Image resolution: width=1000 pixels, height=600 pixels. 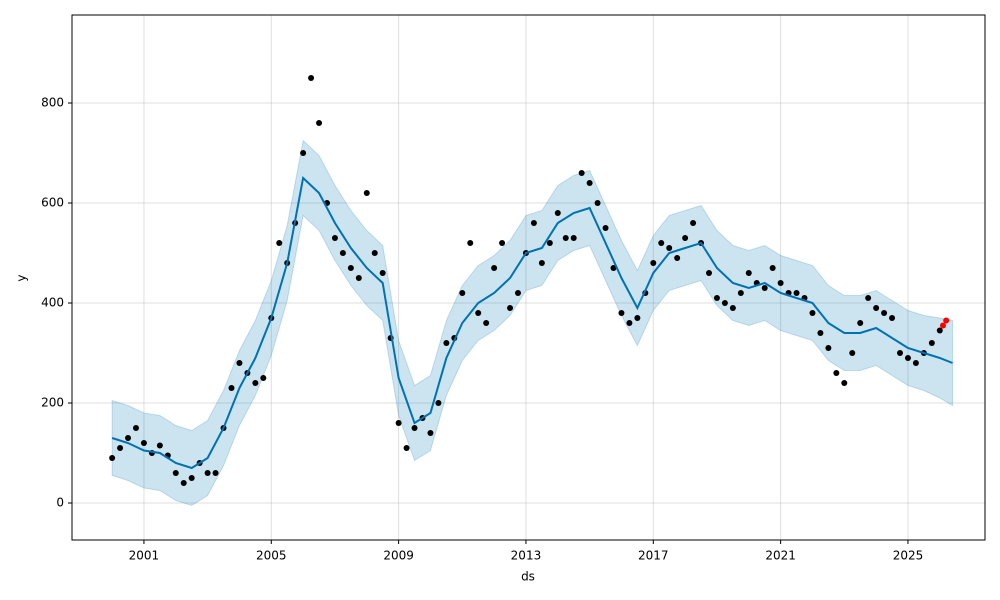 I want to click on x-tick-label: 2025, so click(x=908, y=556).